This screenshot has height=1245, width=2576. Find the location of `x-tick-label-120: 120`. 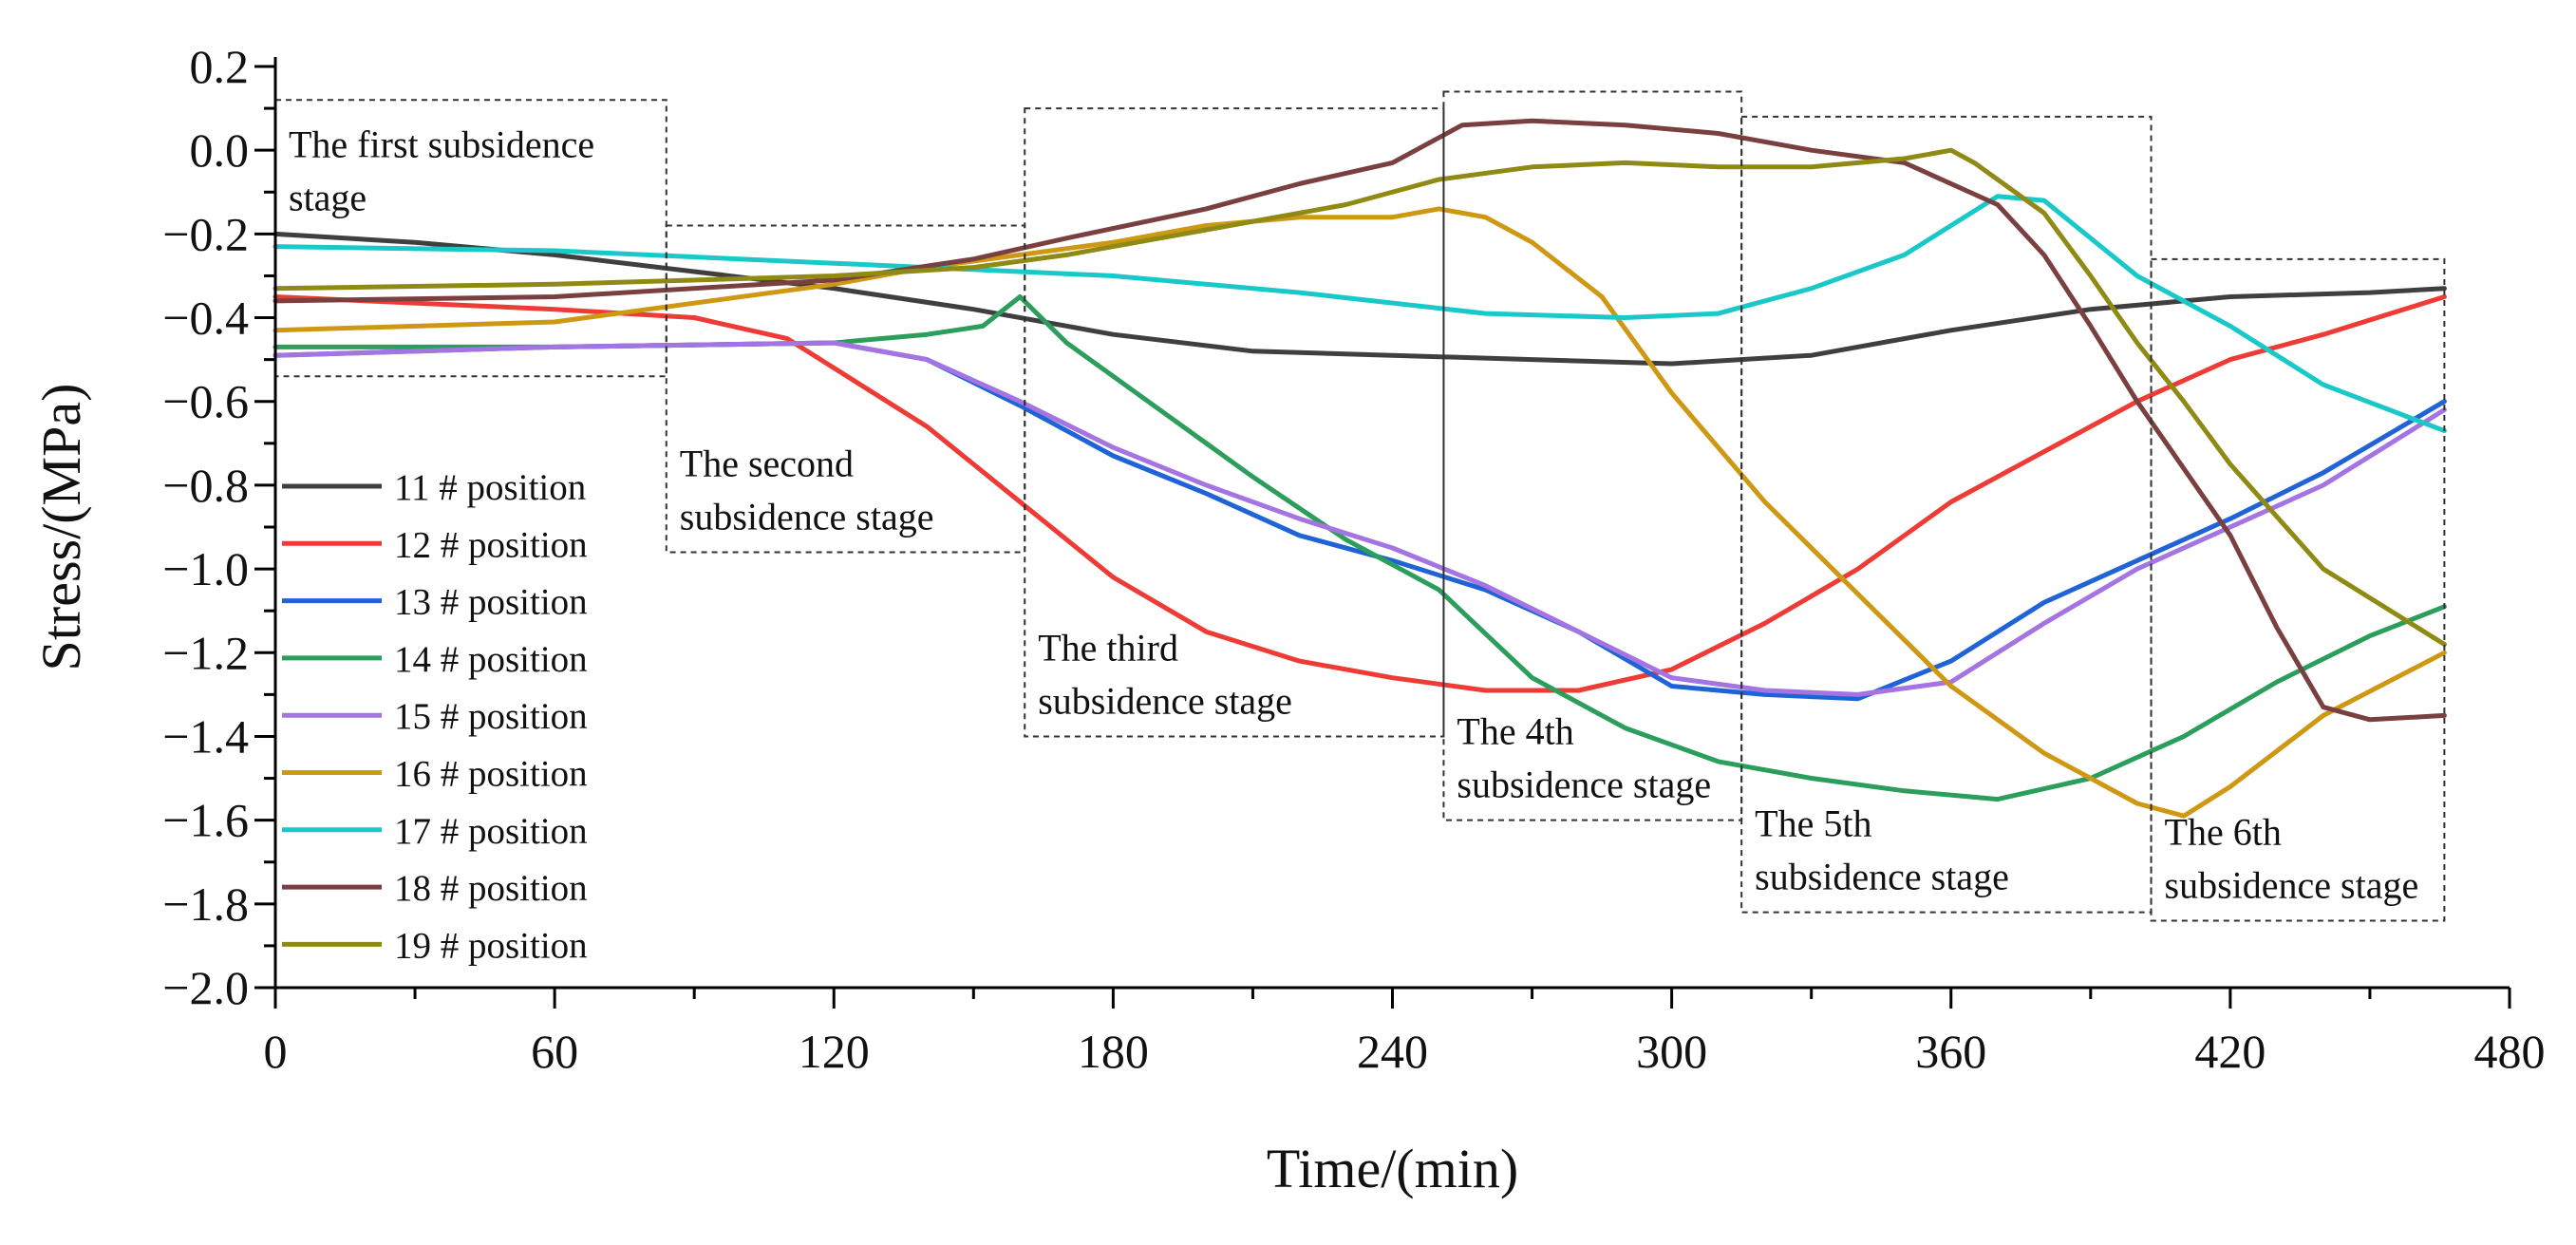

x-tick-label-120: 120 is located at coordinates (834, 1052).